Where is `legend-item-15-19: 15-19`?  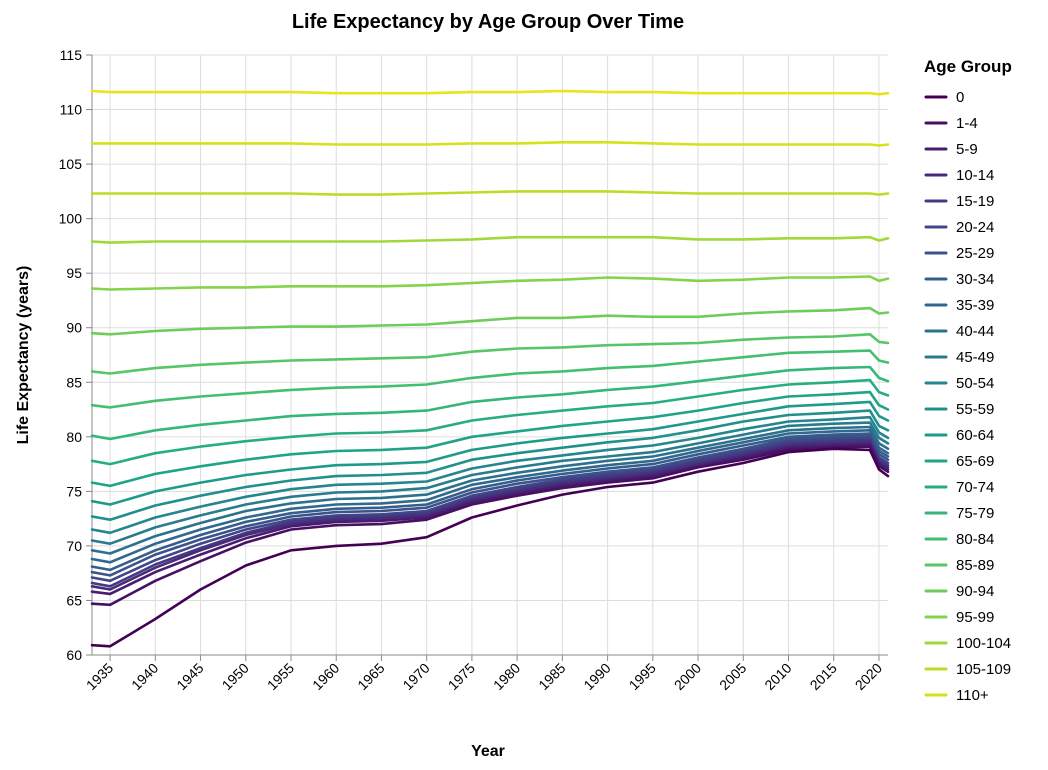 legend-item-15-19: 15-19 is located at coordinates (959, 201).